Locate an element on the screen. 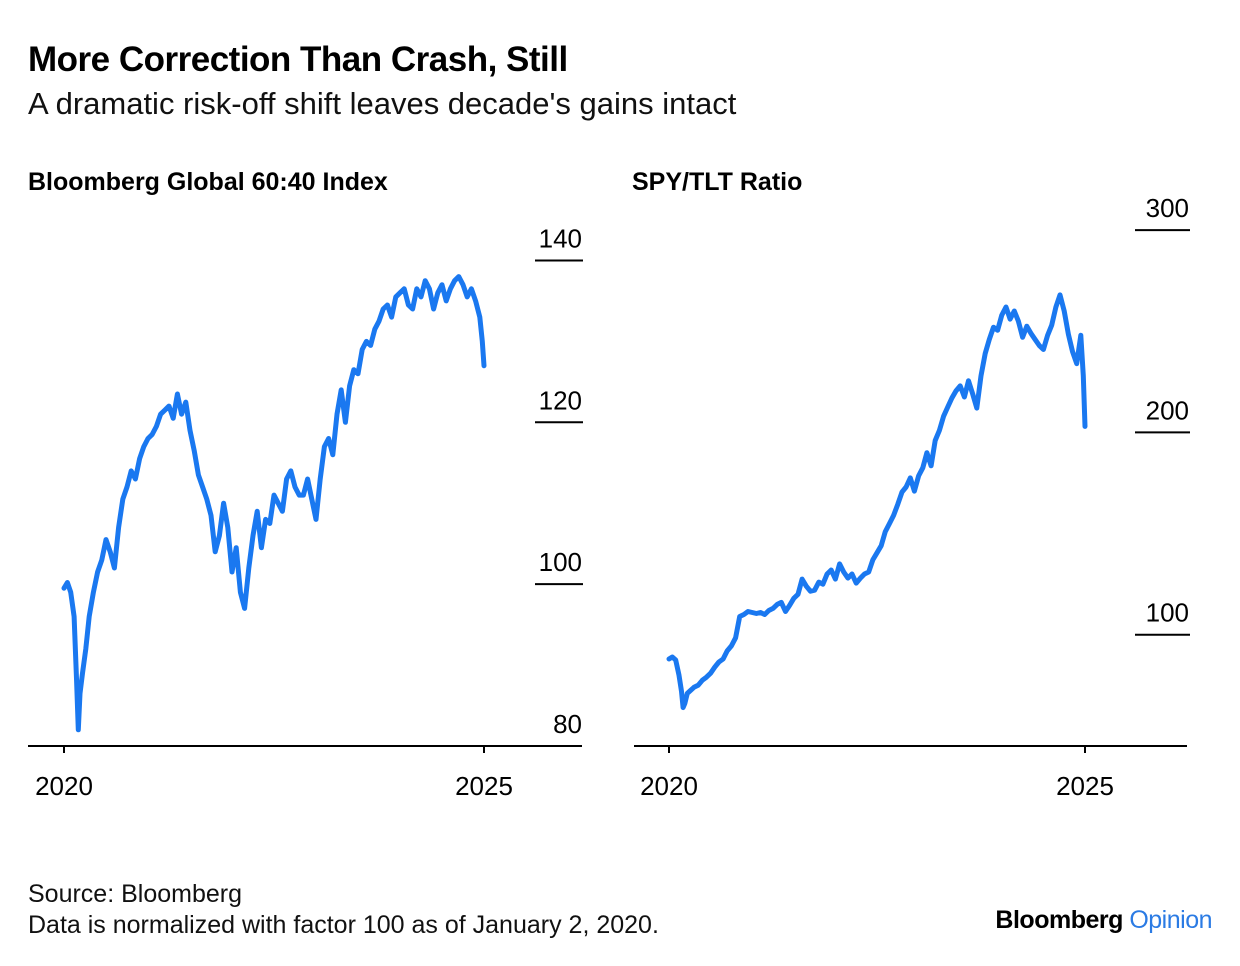 The image size is (1240, 966). panel-title-6040: Bloomberg Global 60:40 Index is located at coordinates (208, 182).